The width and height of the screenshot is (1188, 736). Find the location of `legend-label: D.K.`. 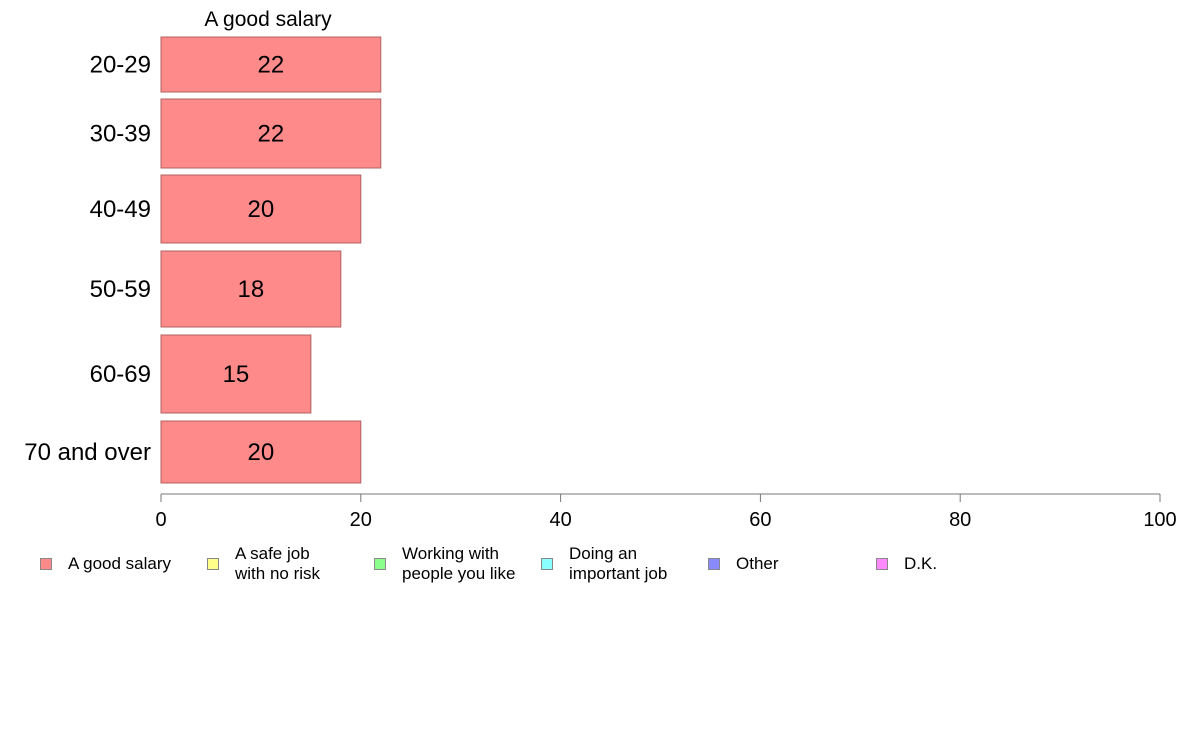

legend-label: D.K. is located at coordinates (921, 563).